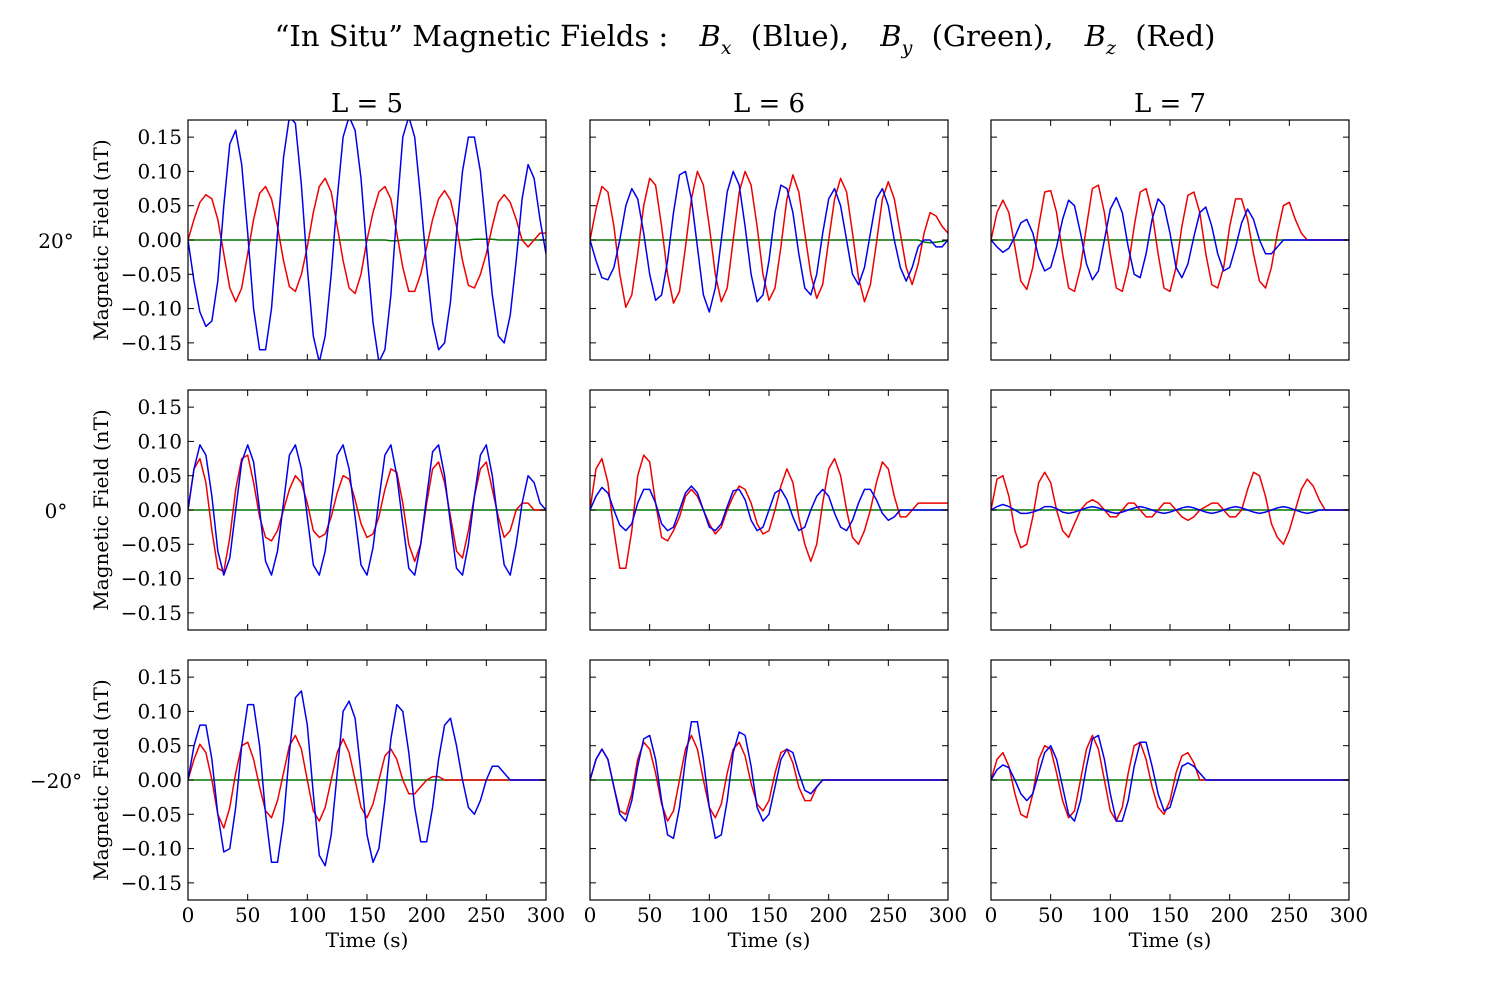  What do you see at coordinates (56, 781) in the screenshot?
I see `row-label: −20°` at bounding box center [56, 781].